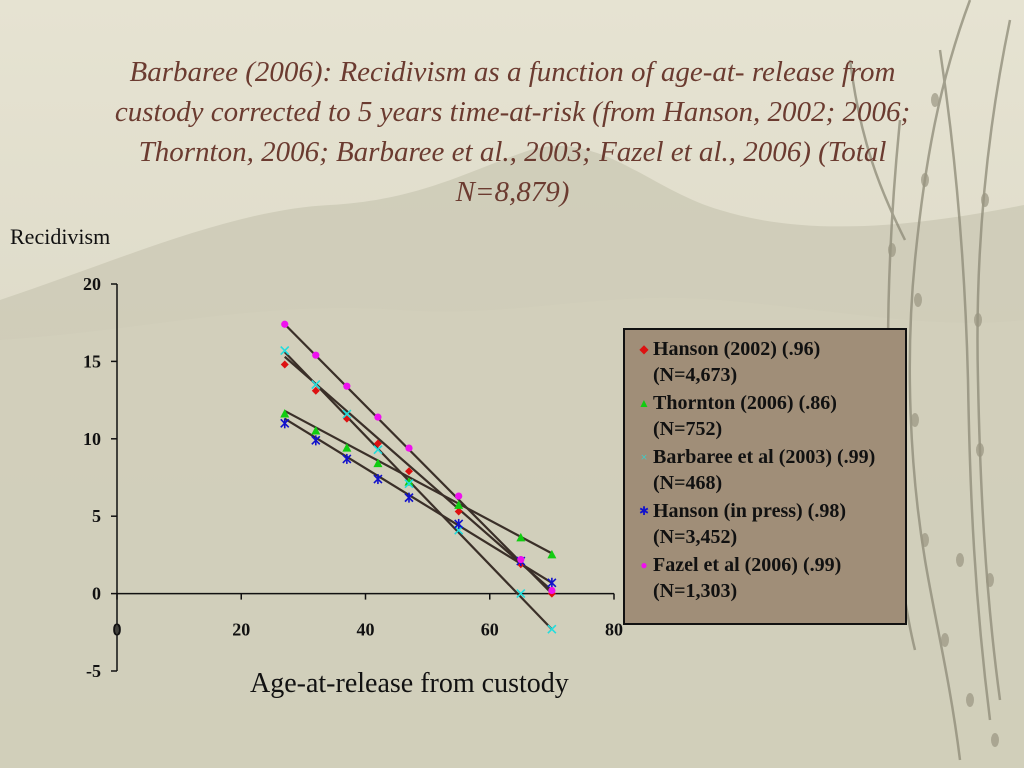 This screenshot has height=768, width=1024. Describe the element at coordinates (644, 511) in the screenshot. I see `asterisk-icon: ✱` at that location.